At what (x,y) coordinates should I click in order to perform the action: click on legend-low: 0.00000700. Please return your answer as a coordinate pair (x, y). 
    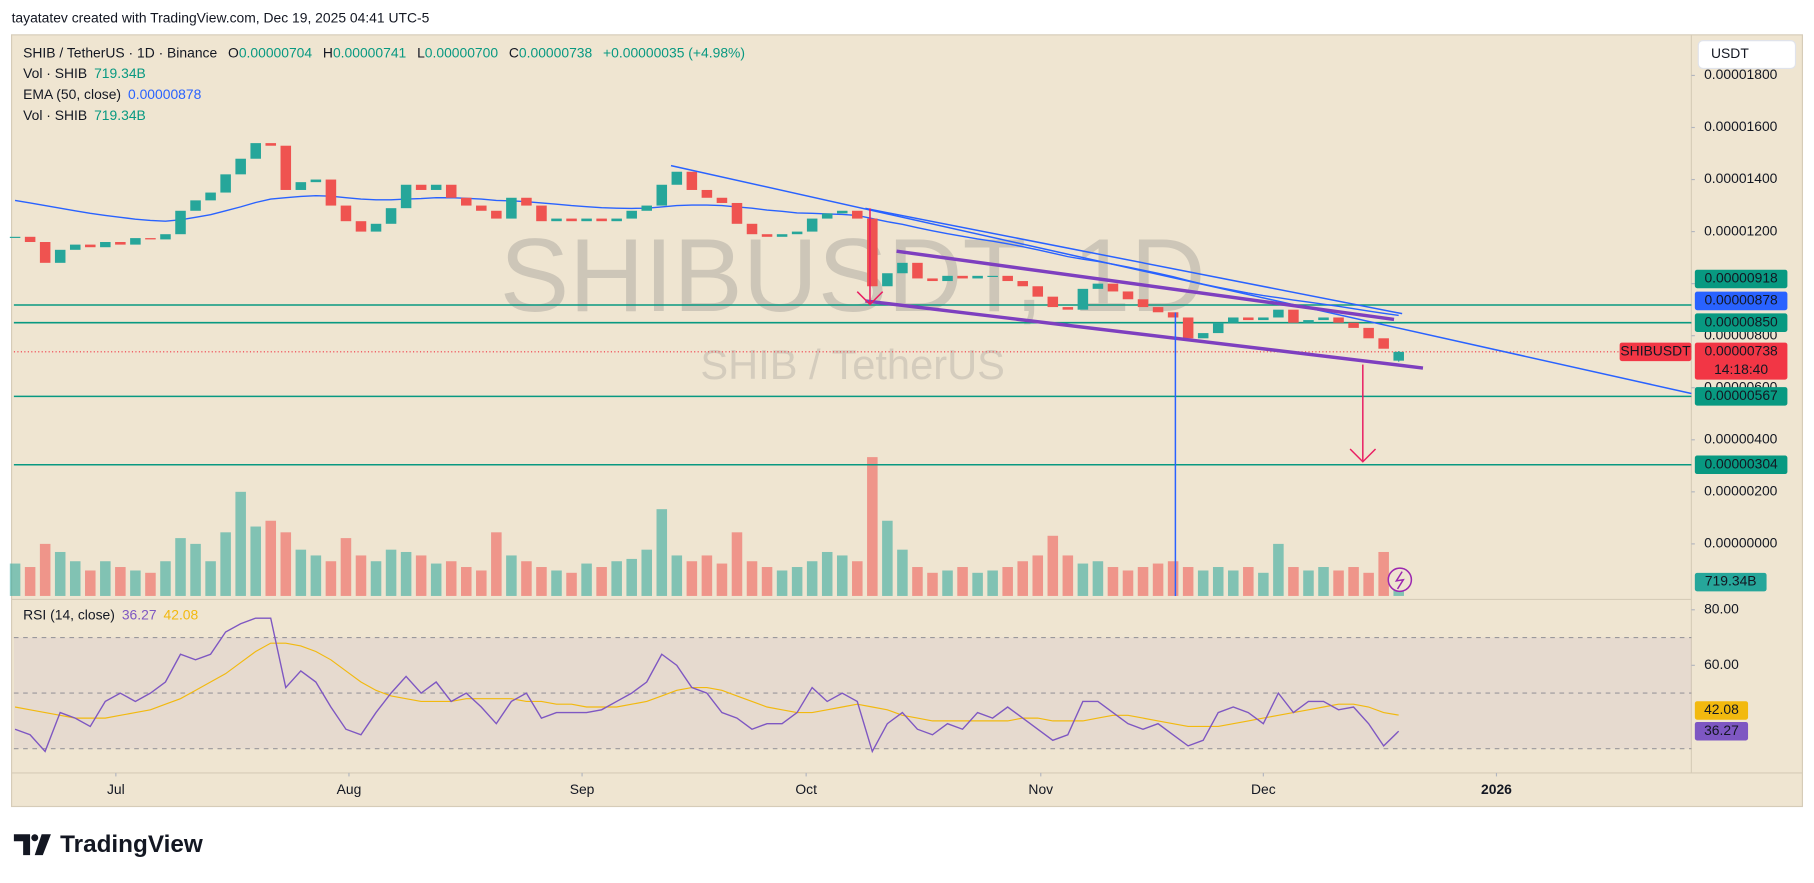
    Looking at the image, I should click on (462, 52).